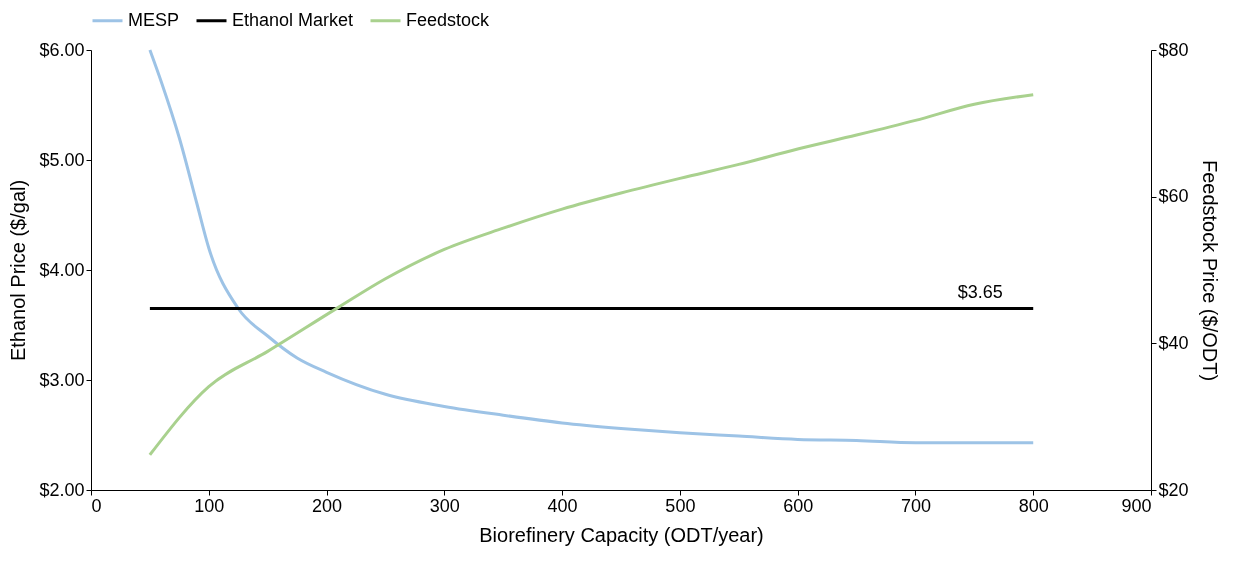 The height and width of the screenshot is (562, 1241). What do you see at coordinates (154, 19) in the screenshot?
I see `legend-label: MESP` at bounding box center [154, 19].